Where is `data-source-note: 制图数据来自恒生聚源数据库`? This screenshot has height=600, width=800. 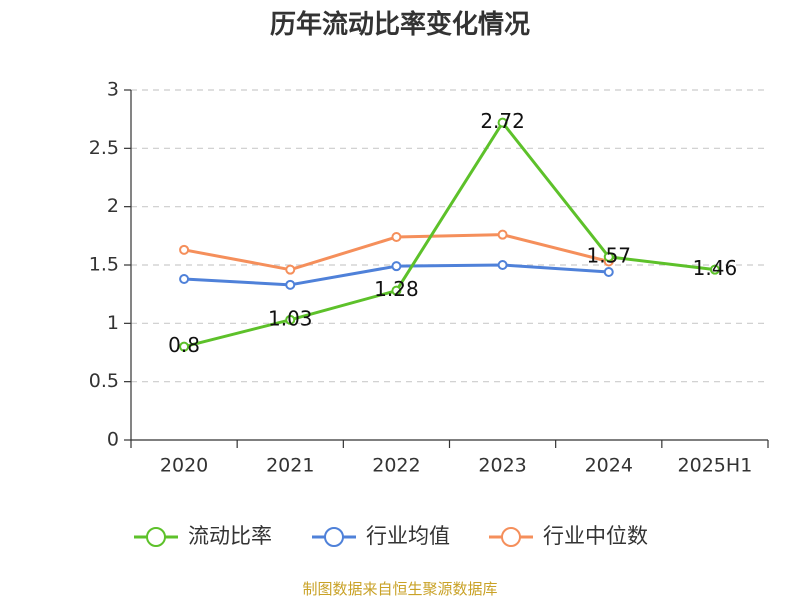 data-source-note: 制图数据来自恒生聚源数据库 is located at coordinates (400, 589).